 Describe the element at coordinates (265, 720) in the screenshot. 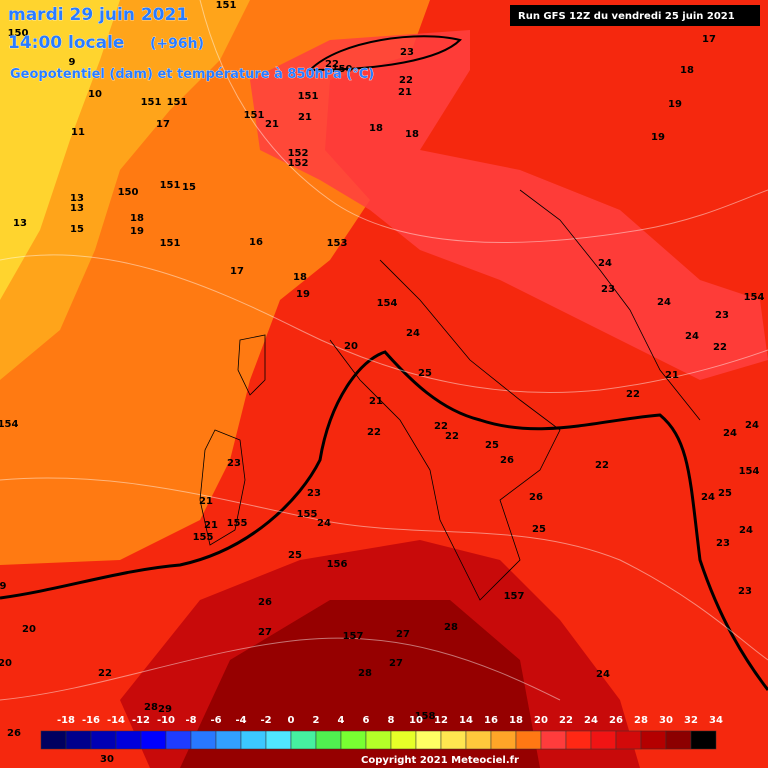

I see `colorbar-label: -2` at that location.